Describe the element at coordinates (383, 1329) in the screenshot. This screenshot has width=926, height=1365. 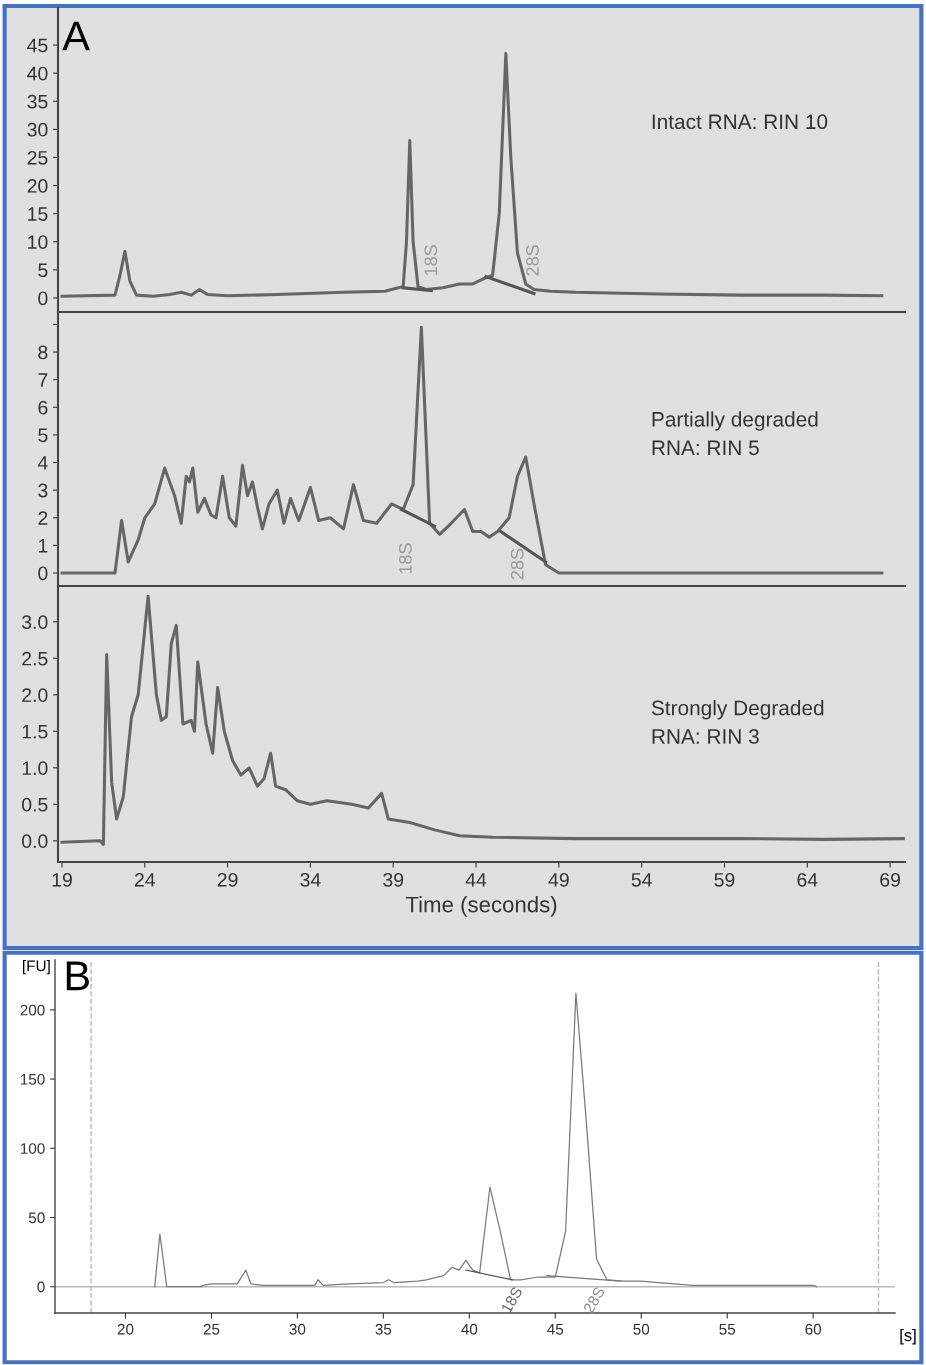
I see `x-tick-label: 35` at that location.